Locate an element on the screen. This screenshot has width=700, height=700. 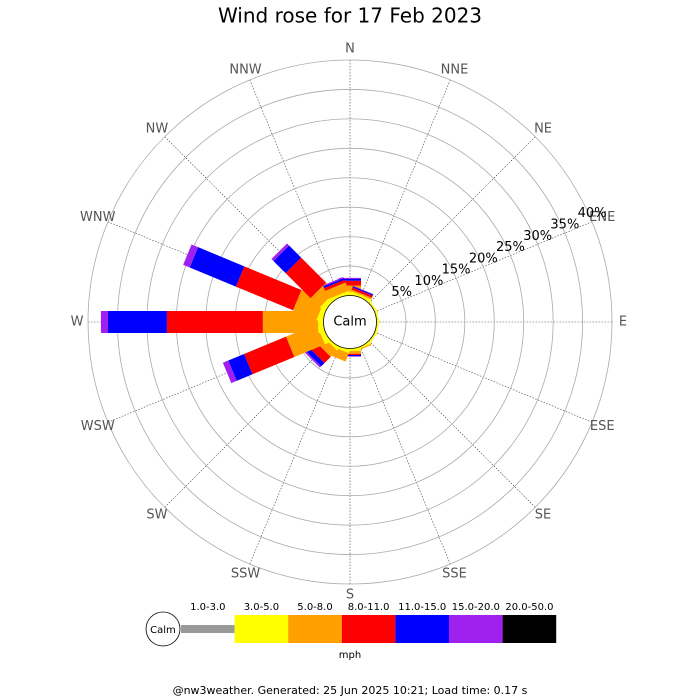
direction-label: SW is located at coordinates (156, 515).